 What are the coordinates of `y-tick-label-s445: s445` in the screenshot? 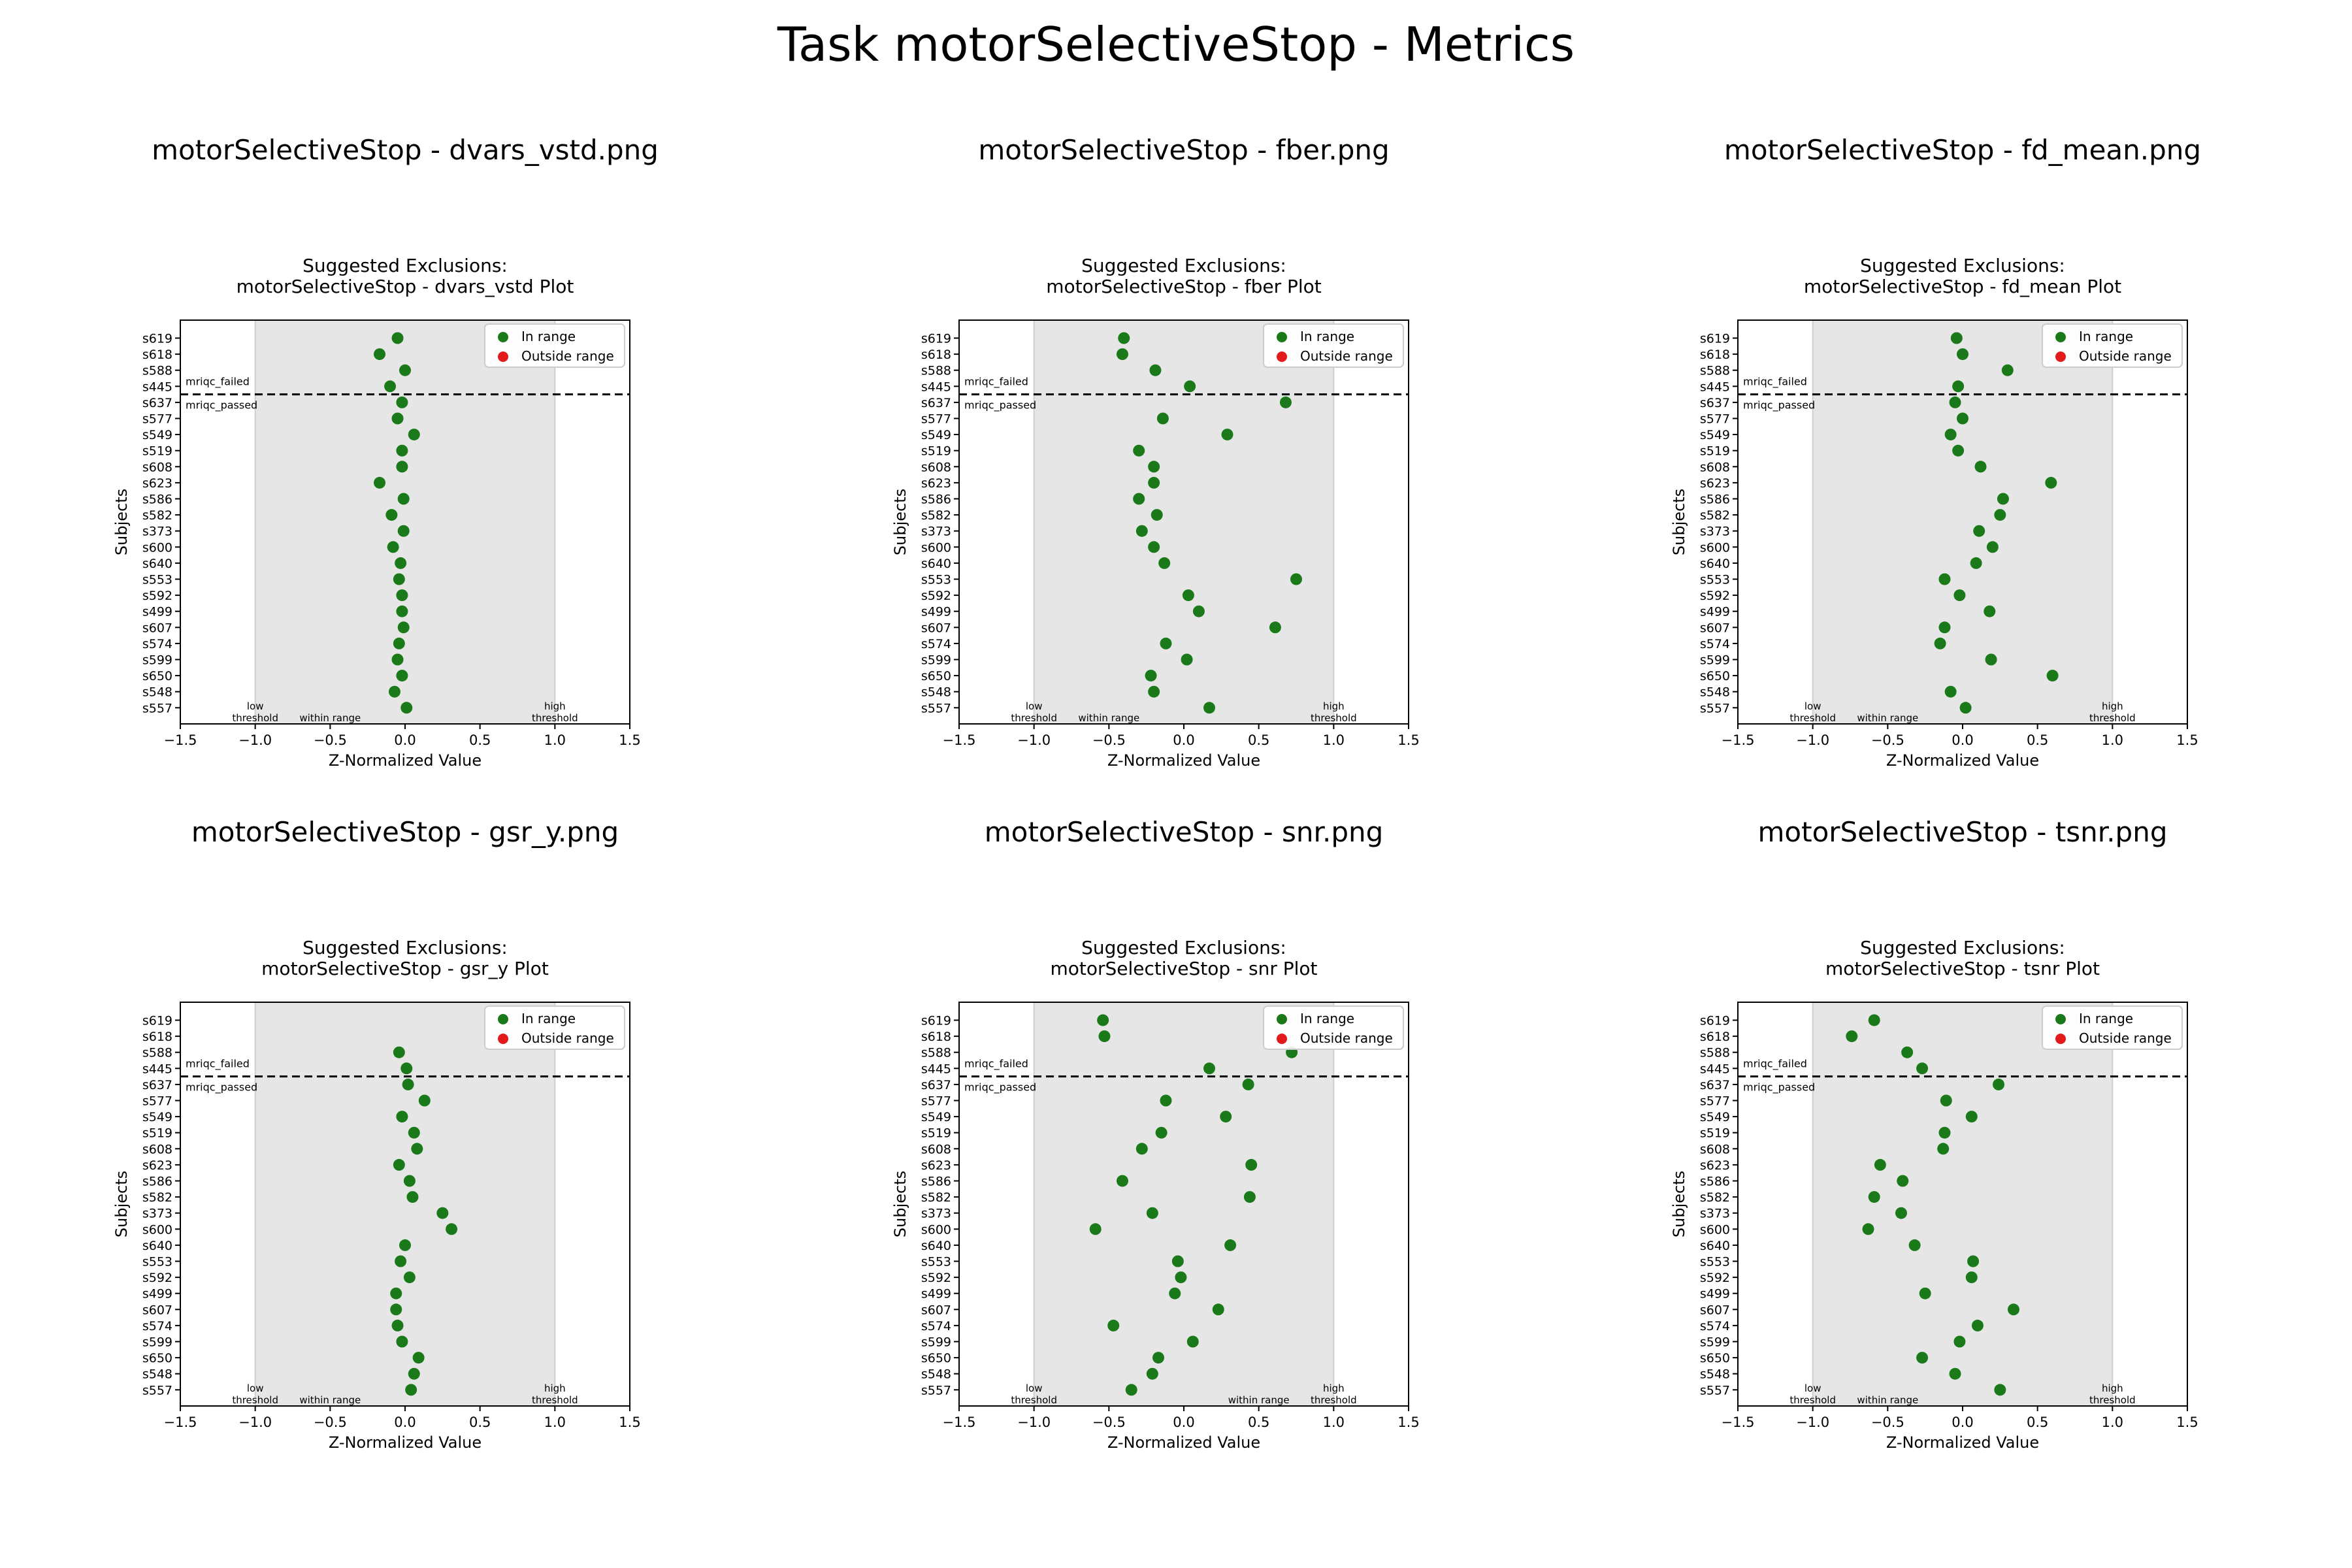 It's located at (1715, 387).